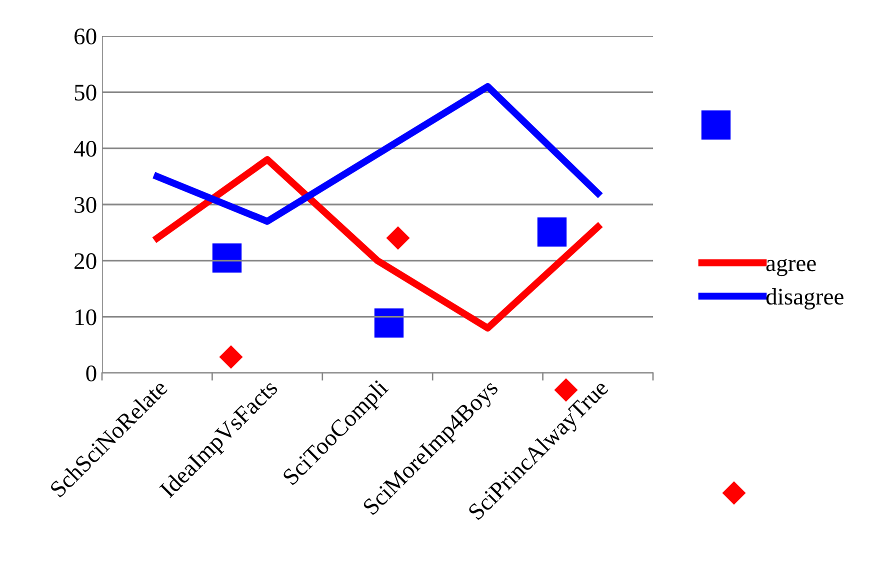 This screenshot has height=580, width=875. What do you see at coordinates (805, 299) in the screenshot?
I see `legend-label: disagree` at bounding box center [805, 299].